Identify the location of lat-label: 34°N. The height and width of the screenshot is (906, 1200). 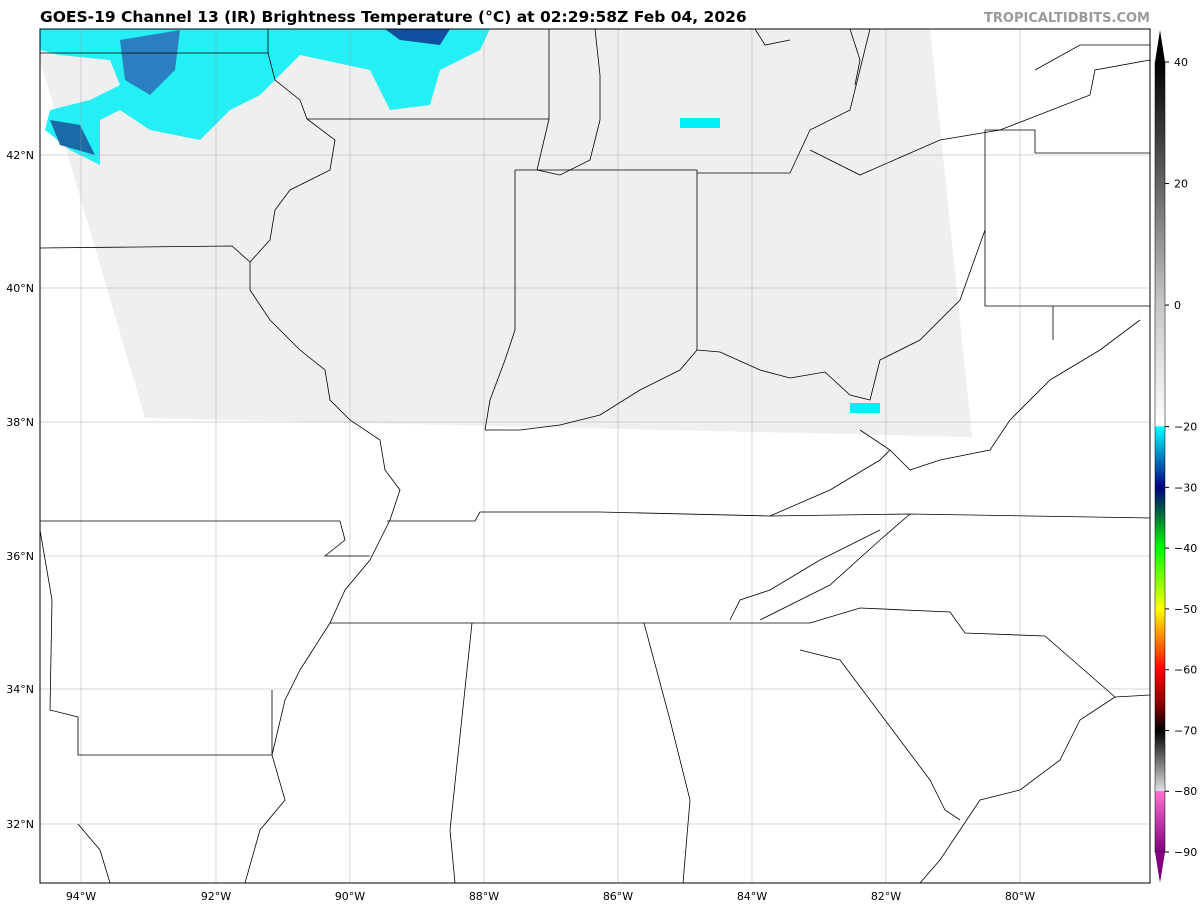
(20, 689).